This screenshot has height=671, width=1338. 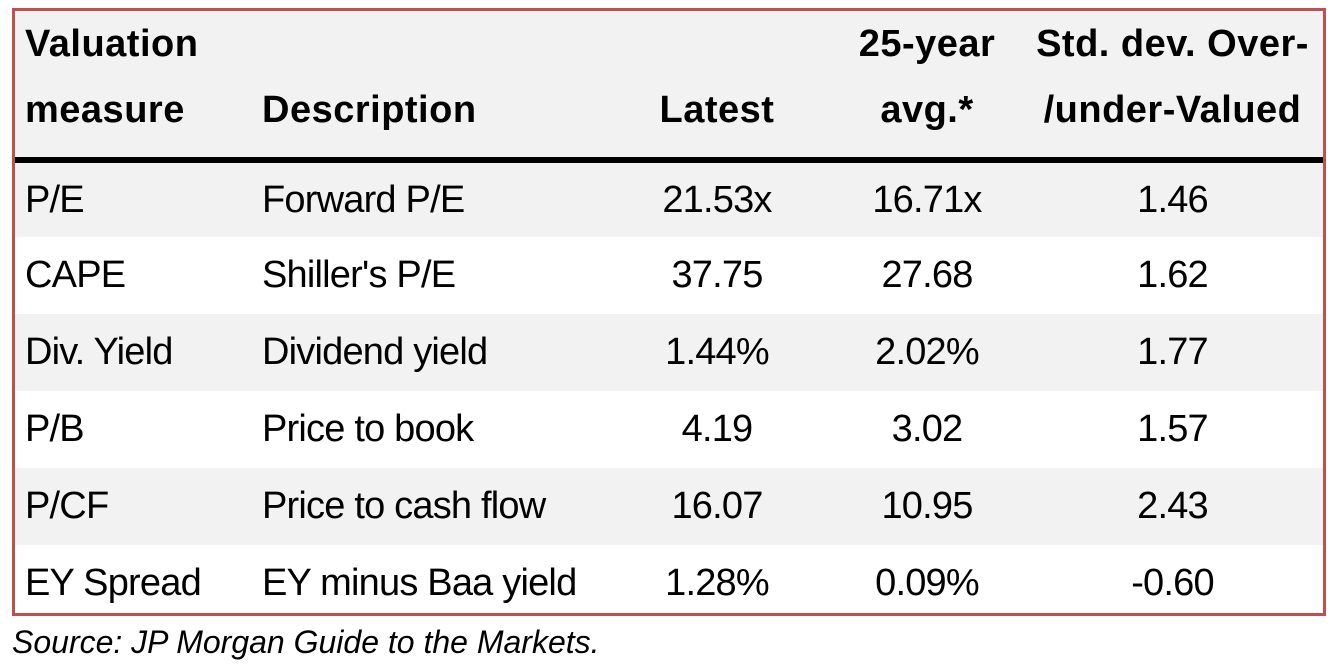 What do you see at coordinates (717, 199) in the screenshot?
I see `table-cell: 21.53x` at bounding box center [717, 199].